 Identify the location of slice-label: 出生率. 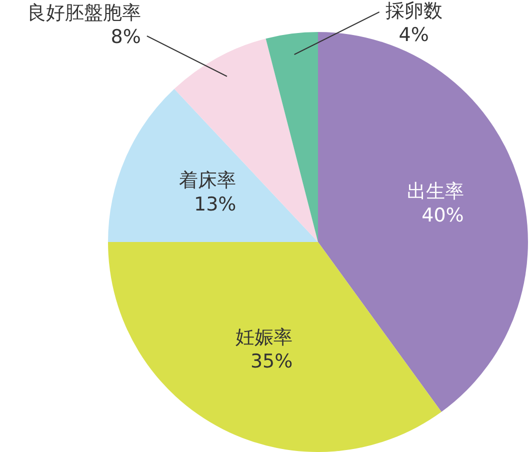
(435, 191).